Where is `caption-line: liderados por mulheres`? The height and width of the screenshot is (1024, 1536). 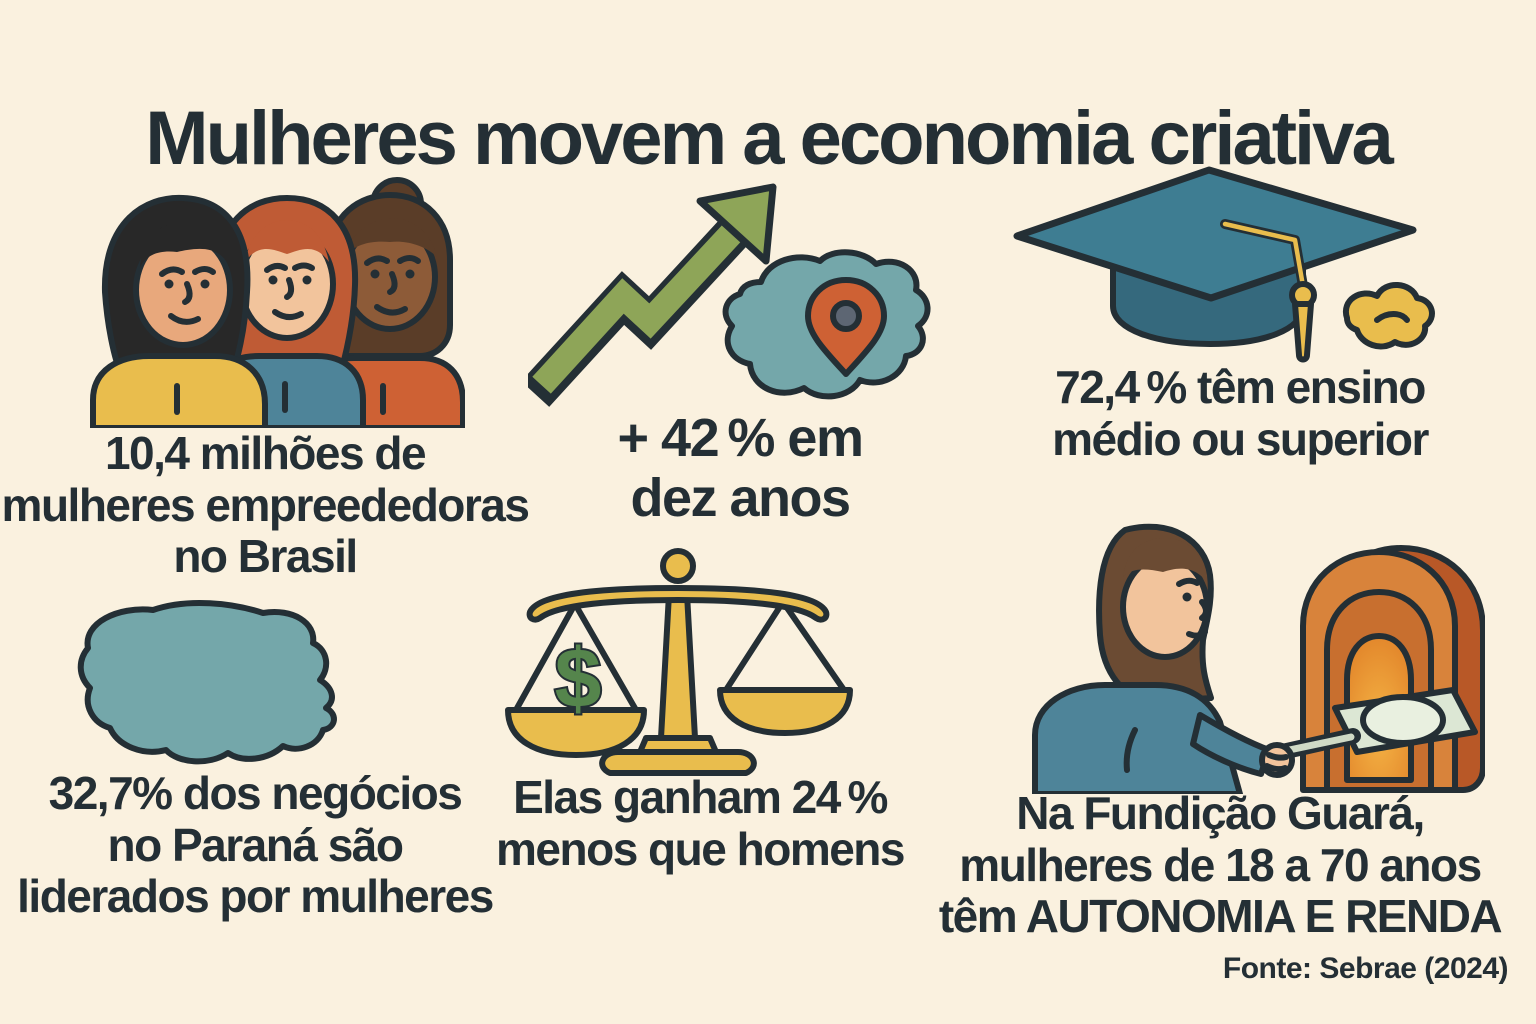
caption-line: liderados por mulheres is located at coordinates (255, 896).